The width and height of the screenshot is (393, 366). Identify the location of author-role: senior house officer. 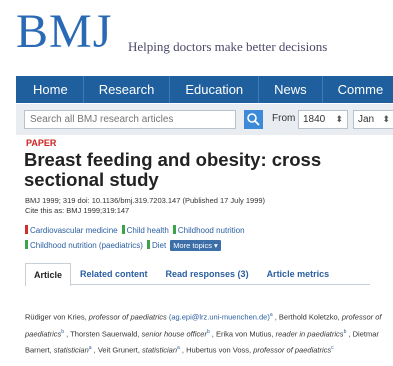
(174, 333).